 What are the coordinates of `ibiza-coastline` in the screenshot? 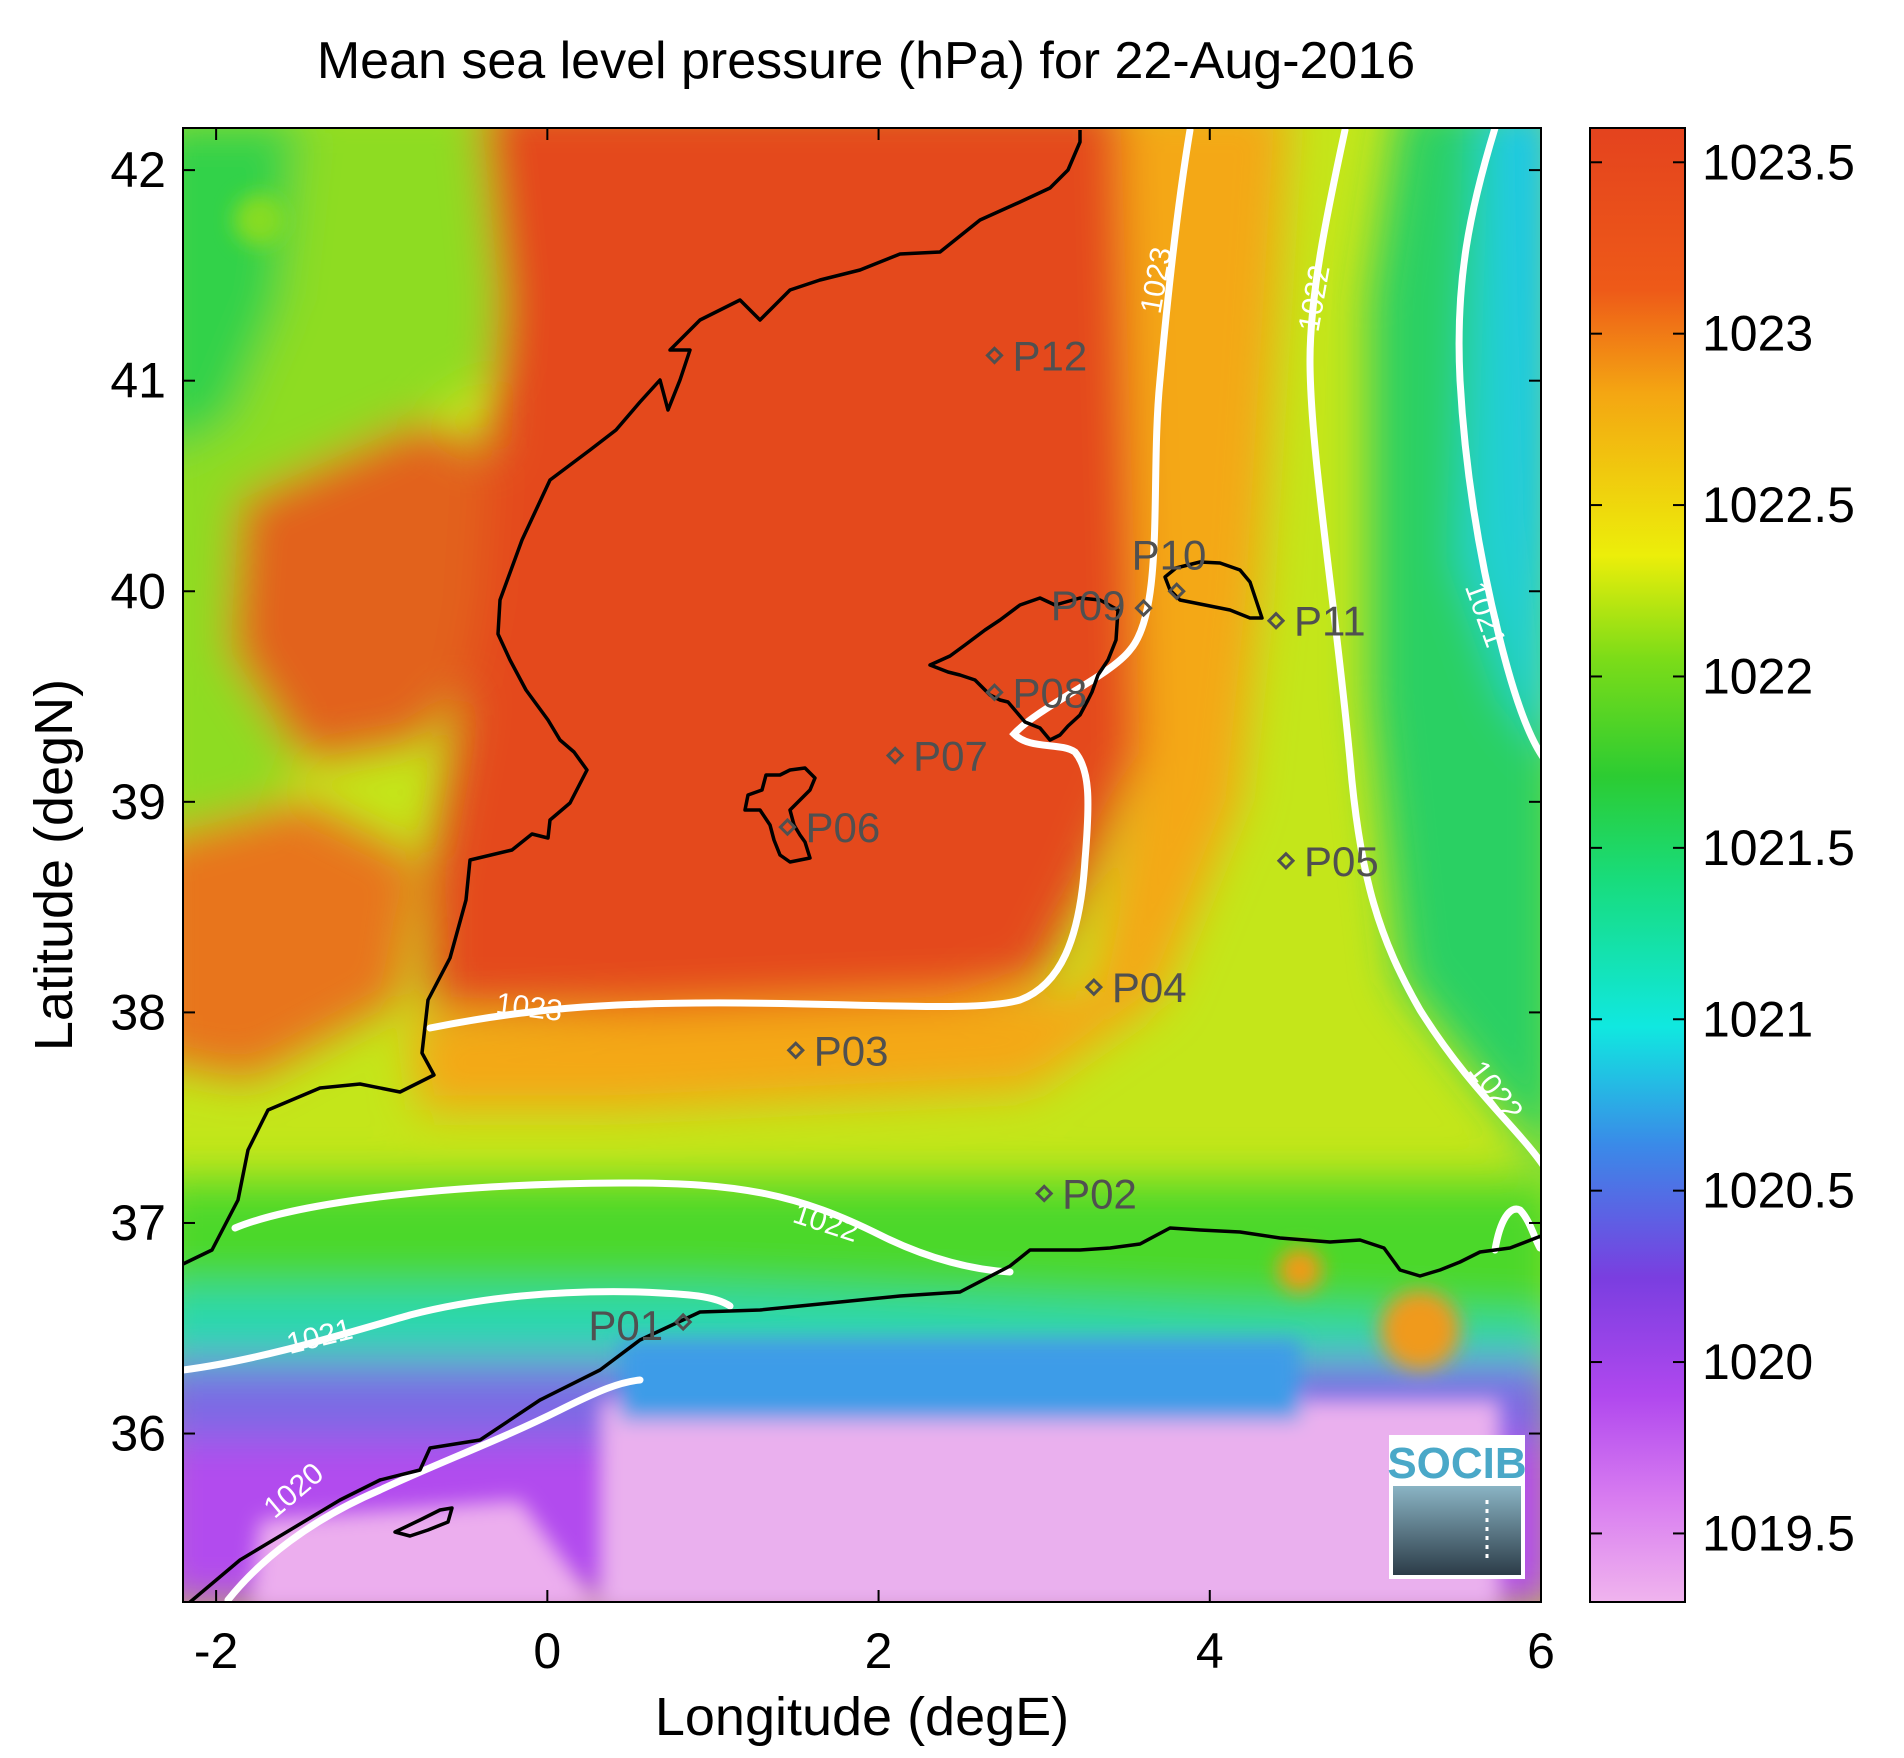 It's located at (780, 815).